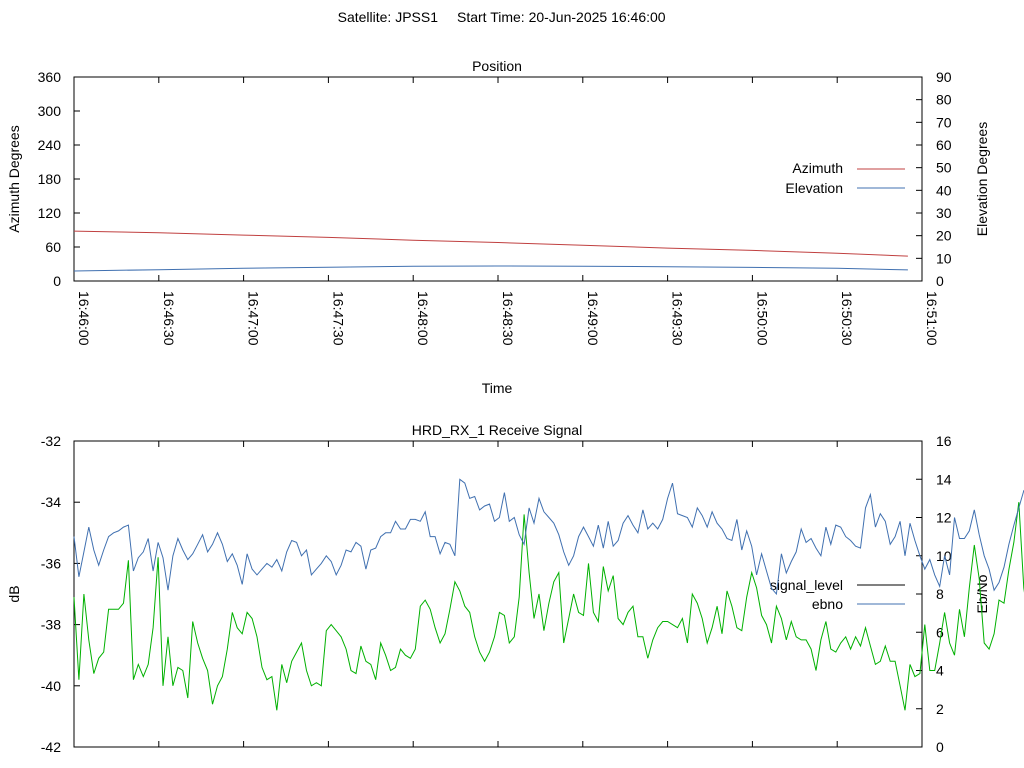  I want to click on position-x-axis-label: Time, so click(497, 388).